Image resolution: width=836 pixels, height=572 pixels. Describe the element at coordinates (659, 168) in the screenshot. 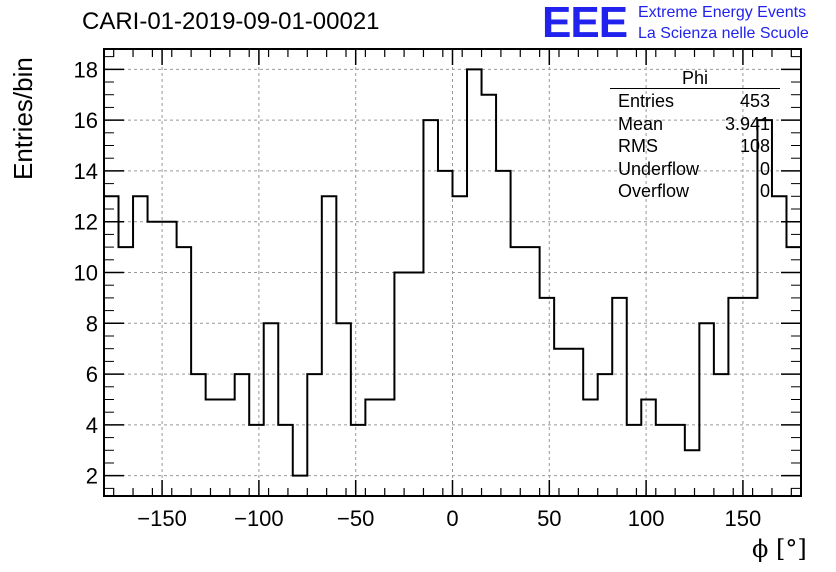

I see `stats-label: Underflow` at that location.